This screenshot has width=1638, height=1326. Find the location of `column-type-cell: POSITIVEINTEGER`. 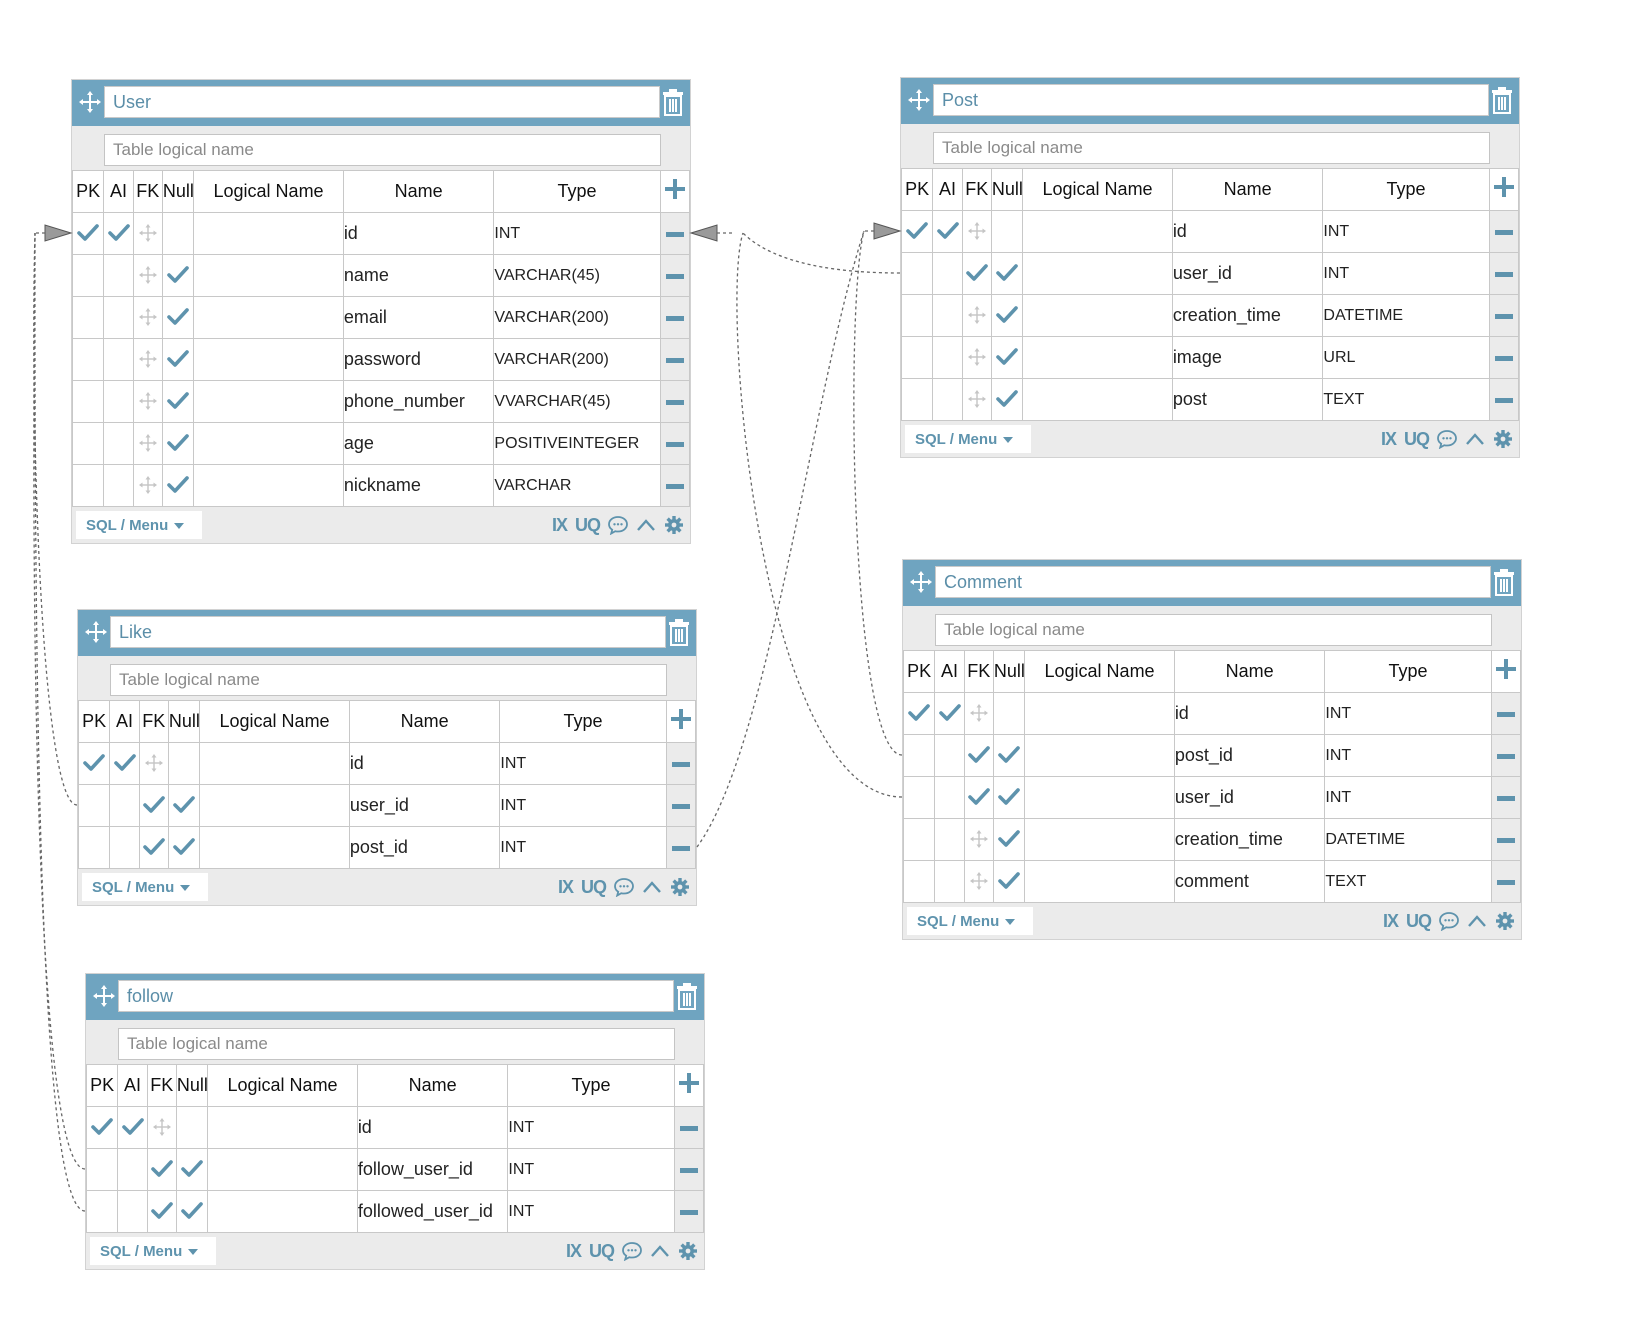

column-type-cell: POSITIVEINTEGER is located at coordinates (577, 443).